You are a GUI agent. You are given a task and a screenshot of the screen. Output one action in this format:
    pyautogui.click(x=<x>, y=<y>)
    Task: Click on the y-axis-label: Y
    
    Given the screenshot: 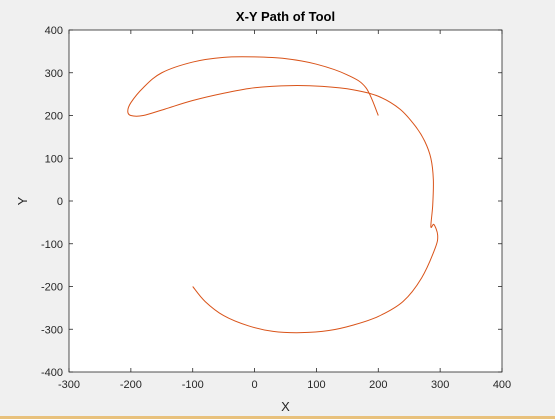 What is the action you would take?
    pyautogui.click(x=22, y=200)
    